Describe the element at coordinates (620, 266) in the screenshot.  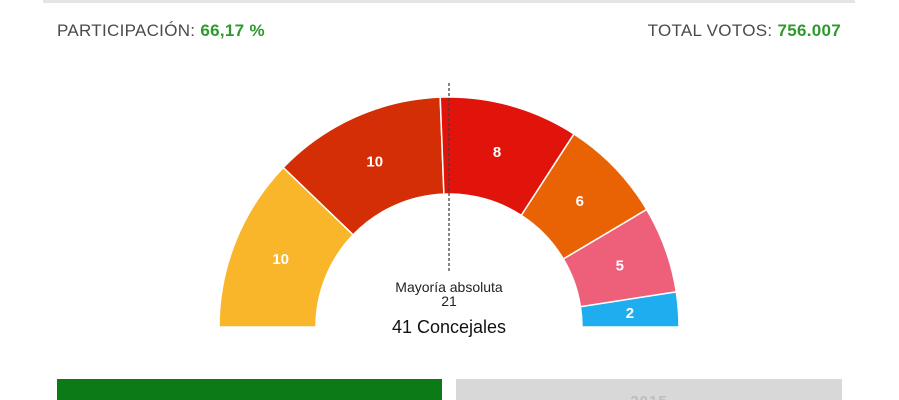
I see `seat-count-label-5: 5` at that location.